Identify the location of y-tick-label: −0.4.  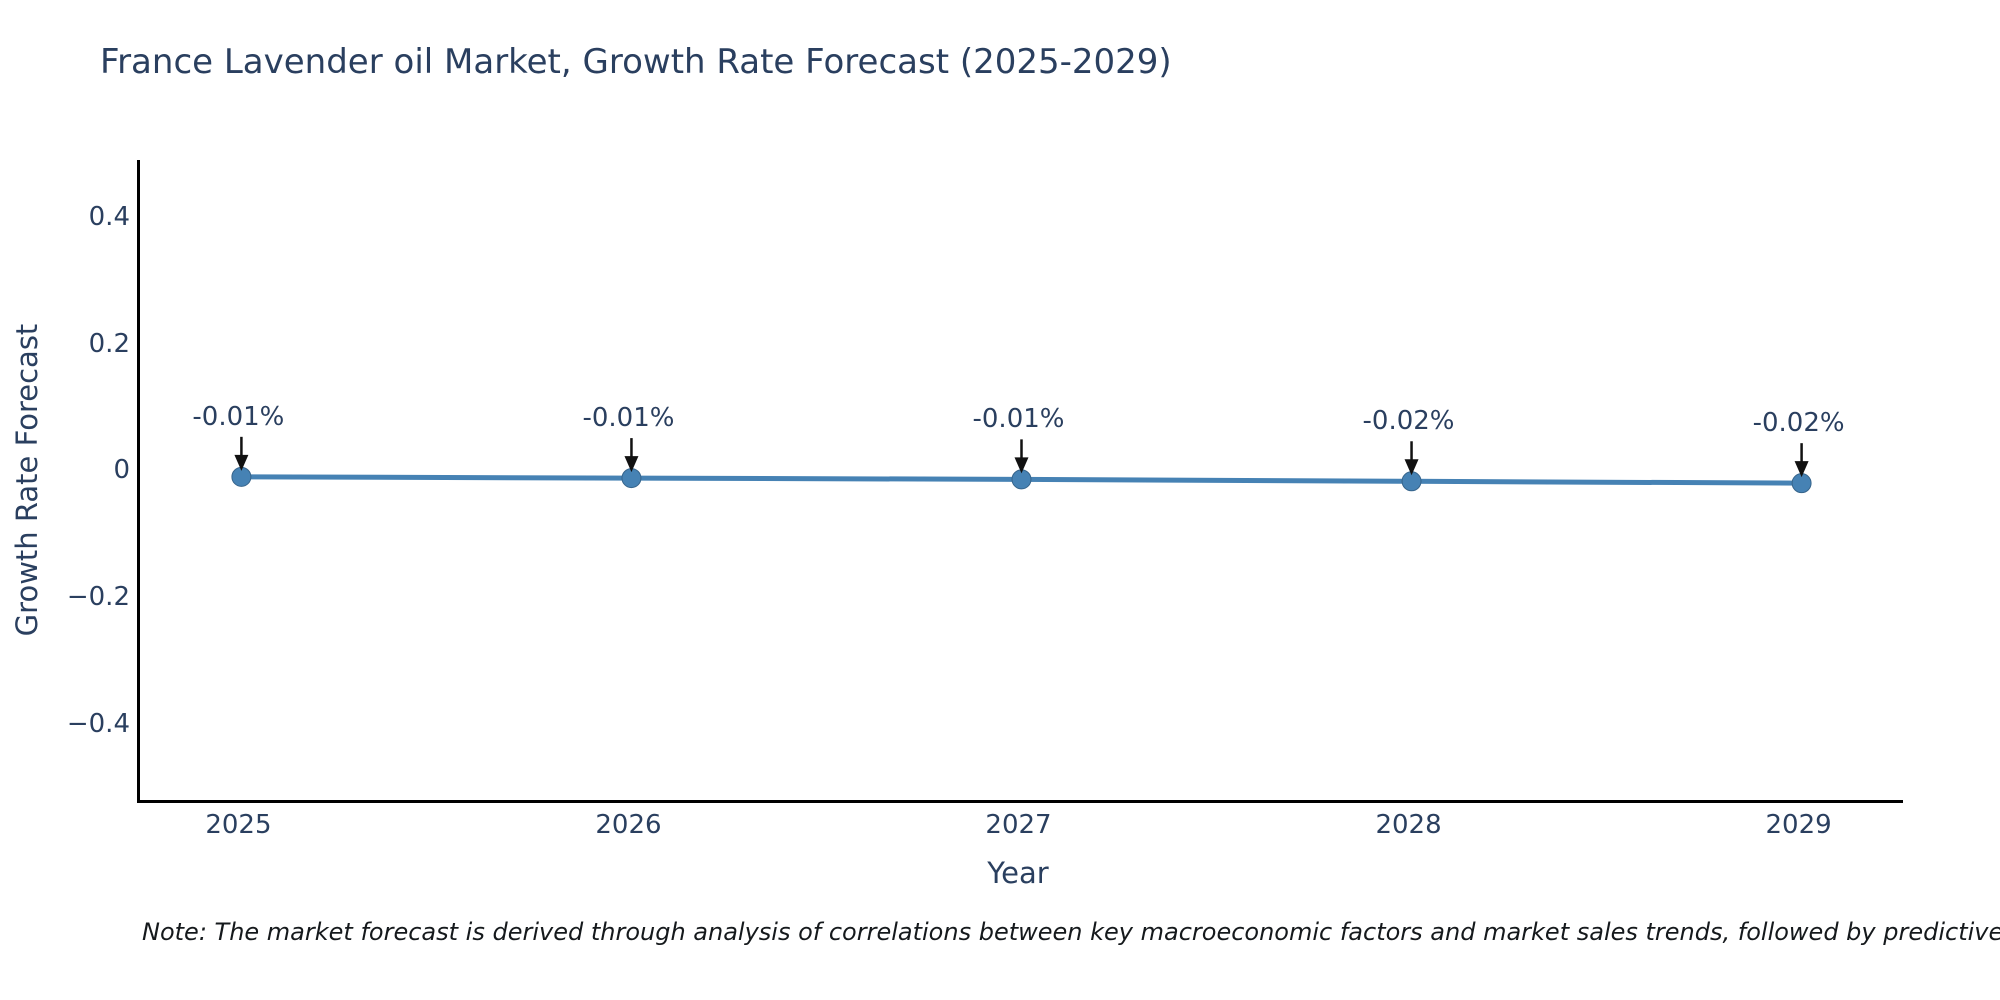
(98, 723).